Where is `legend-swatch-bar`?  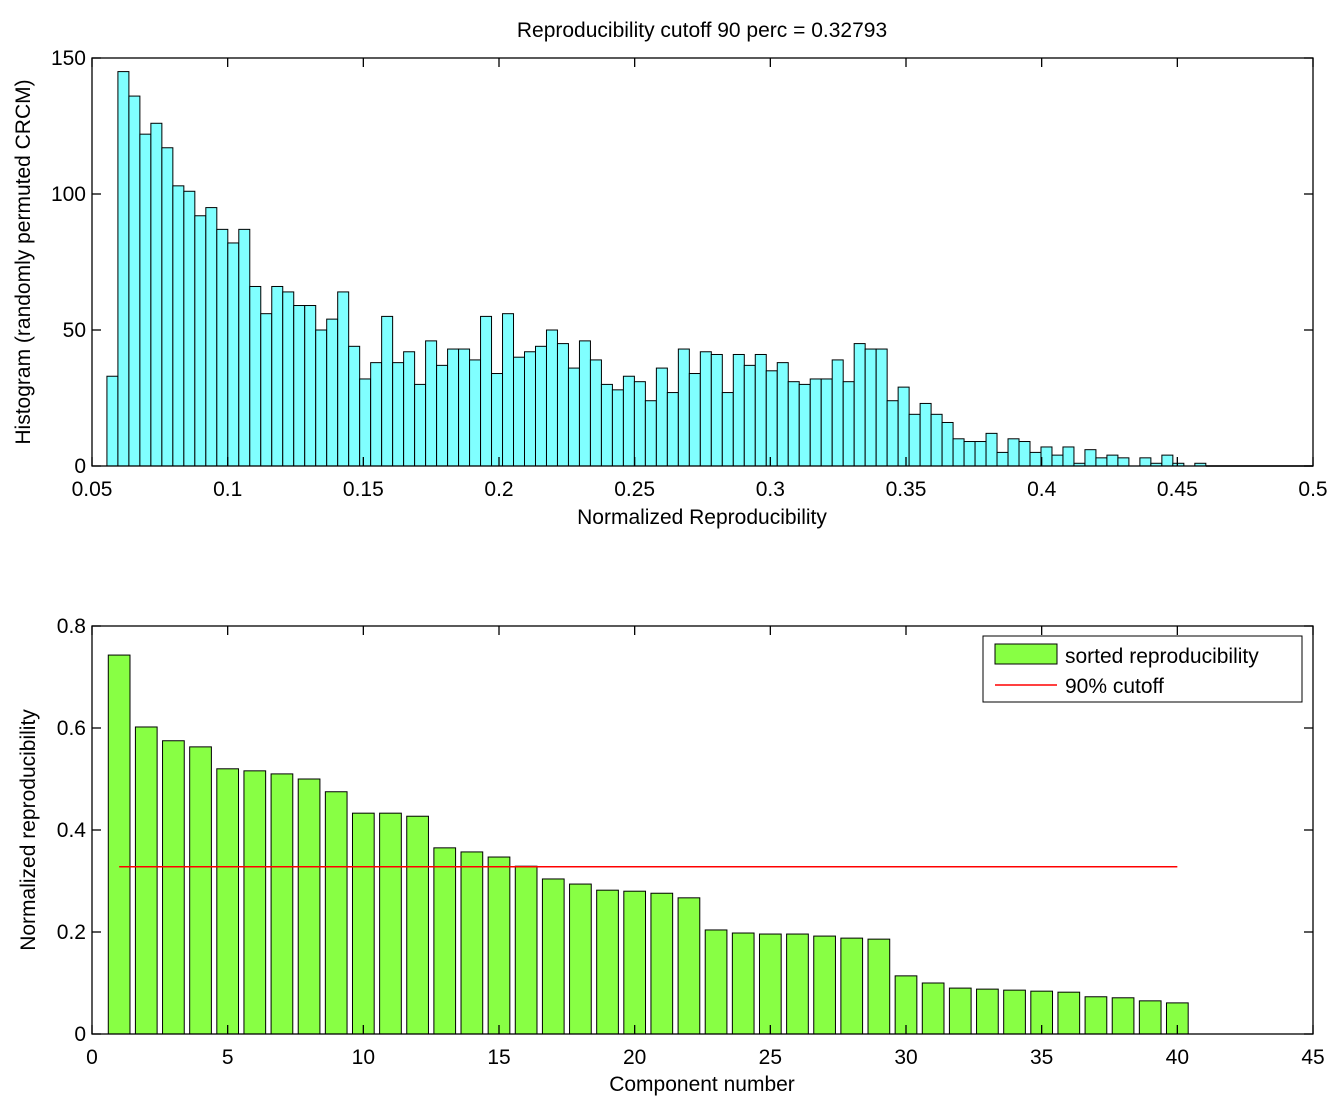 legend-swatch-bar is located at coordinates (1026, 654).